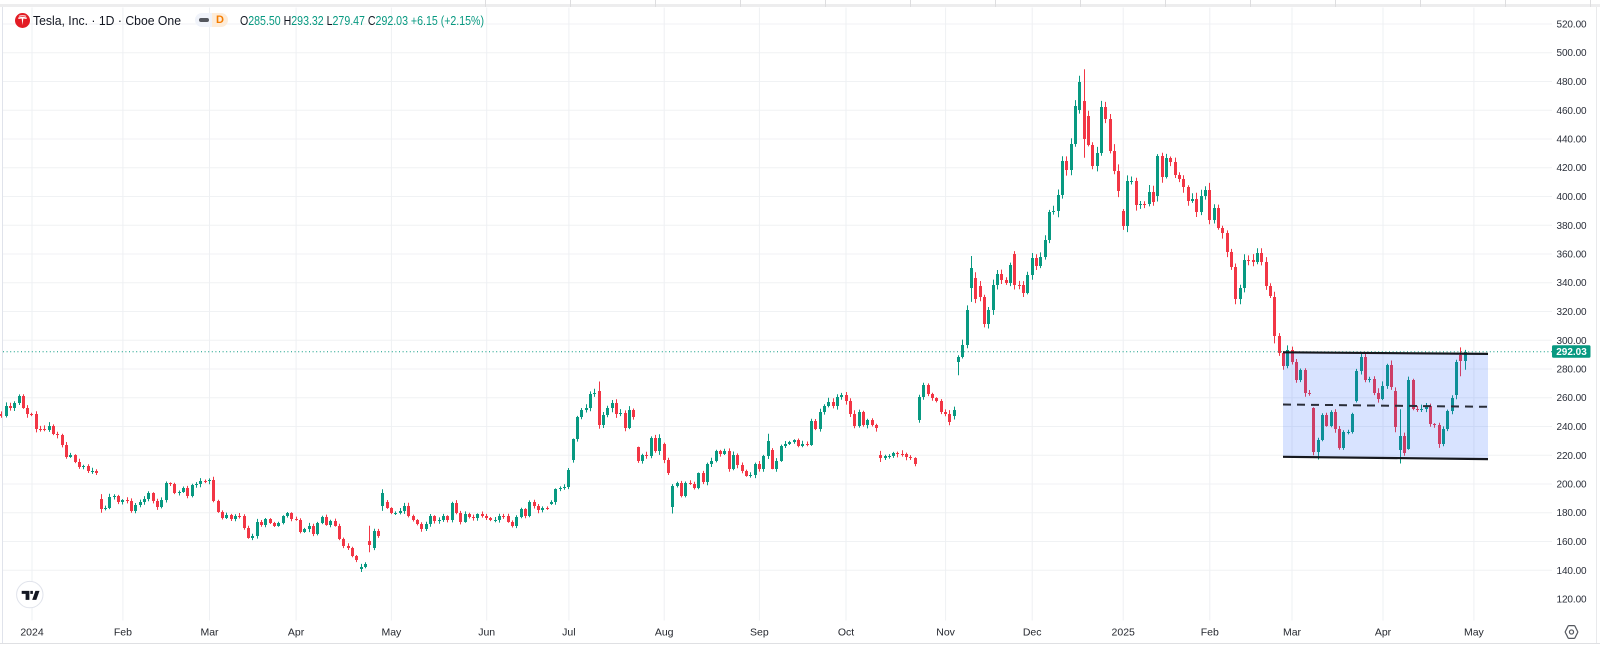 Image resolution: width=1600 pixels, height=651 pixels. I want to click on svg-text: 340.00, so click(1572, 283).